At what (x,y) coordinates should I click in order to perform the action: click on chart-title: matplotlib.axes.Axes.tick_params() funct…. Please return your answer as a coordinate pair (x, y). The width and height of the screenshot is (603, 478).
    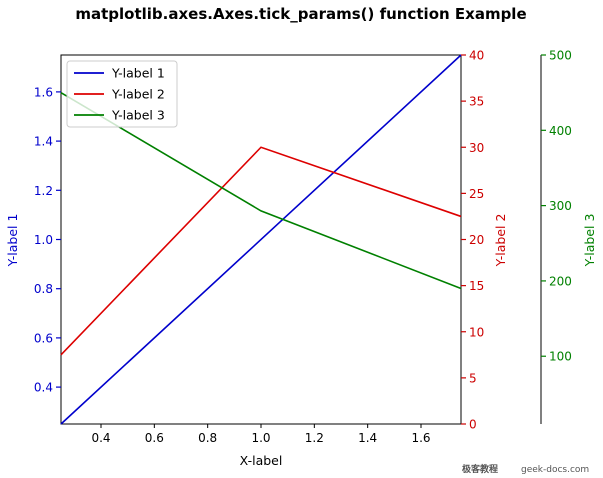
    Looking at the image, I should click on (300, 14).